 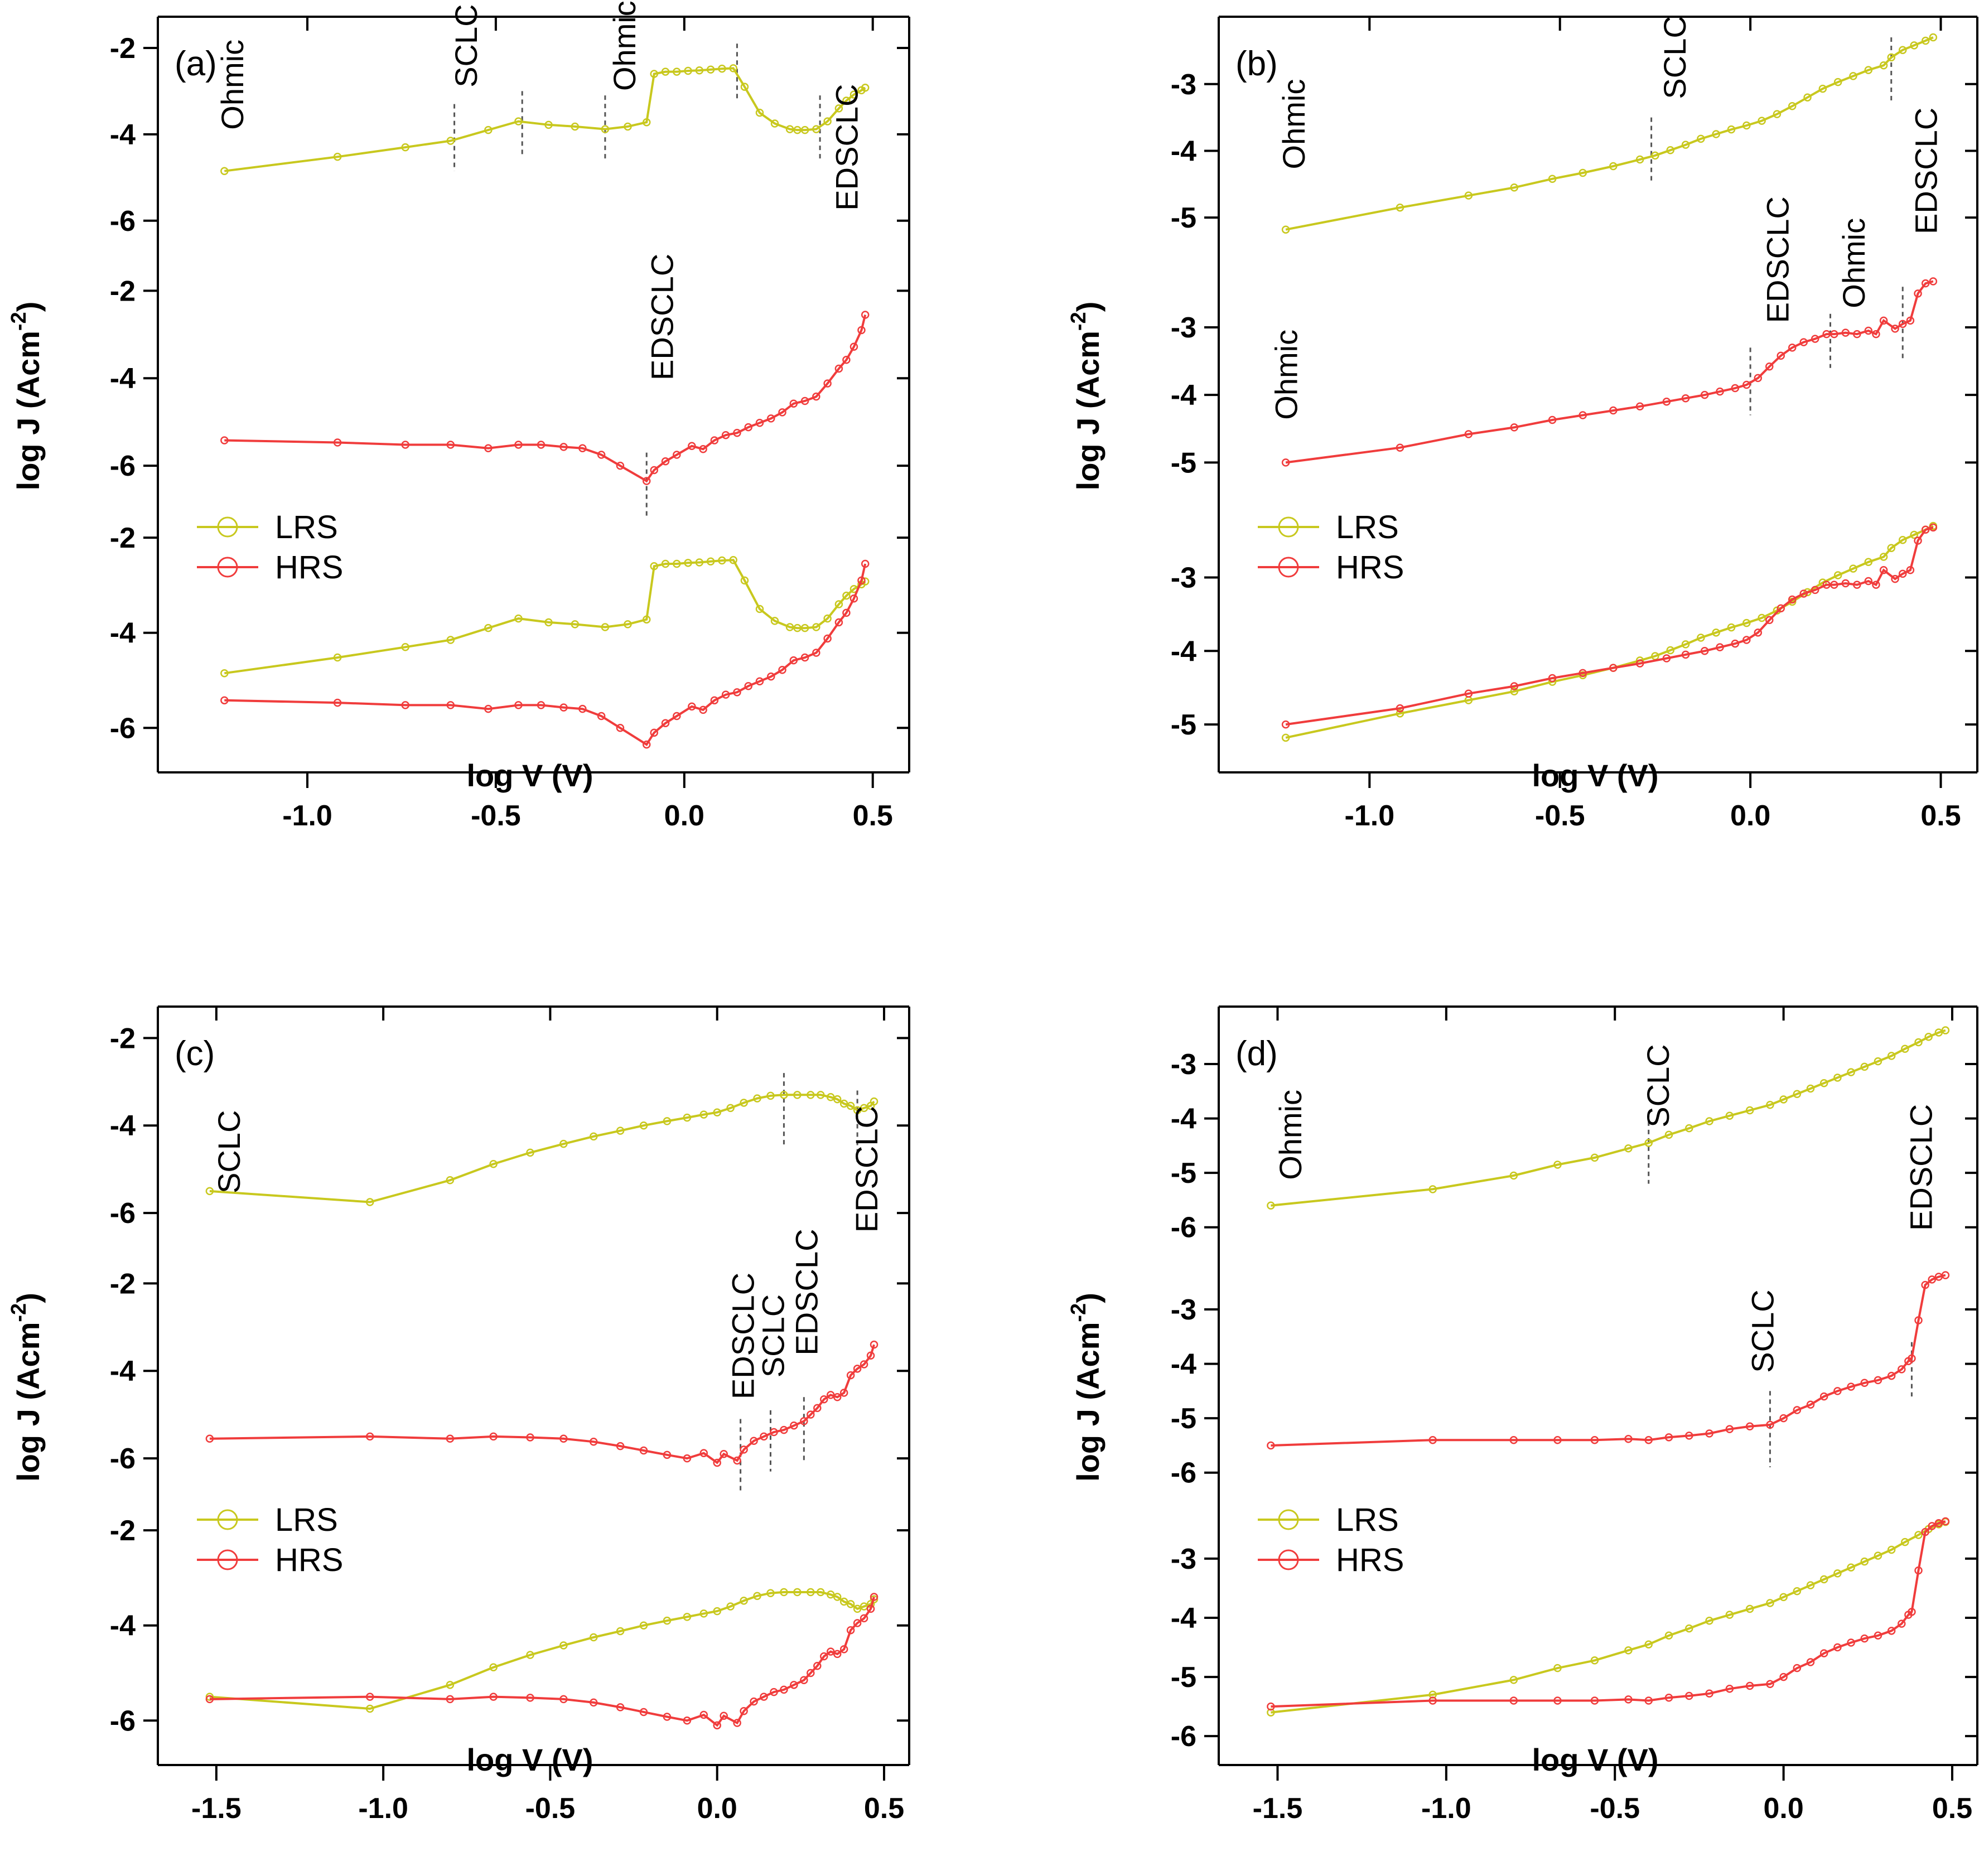 I want to click on y-axis-title: log J (Acm-2), so click(x=26, y=1387).